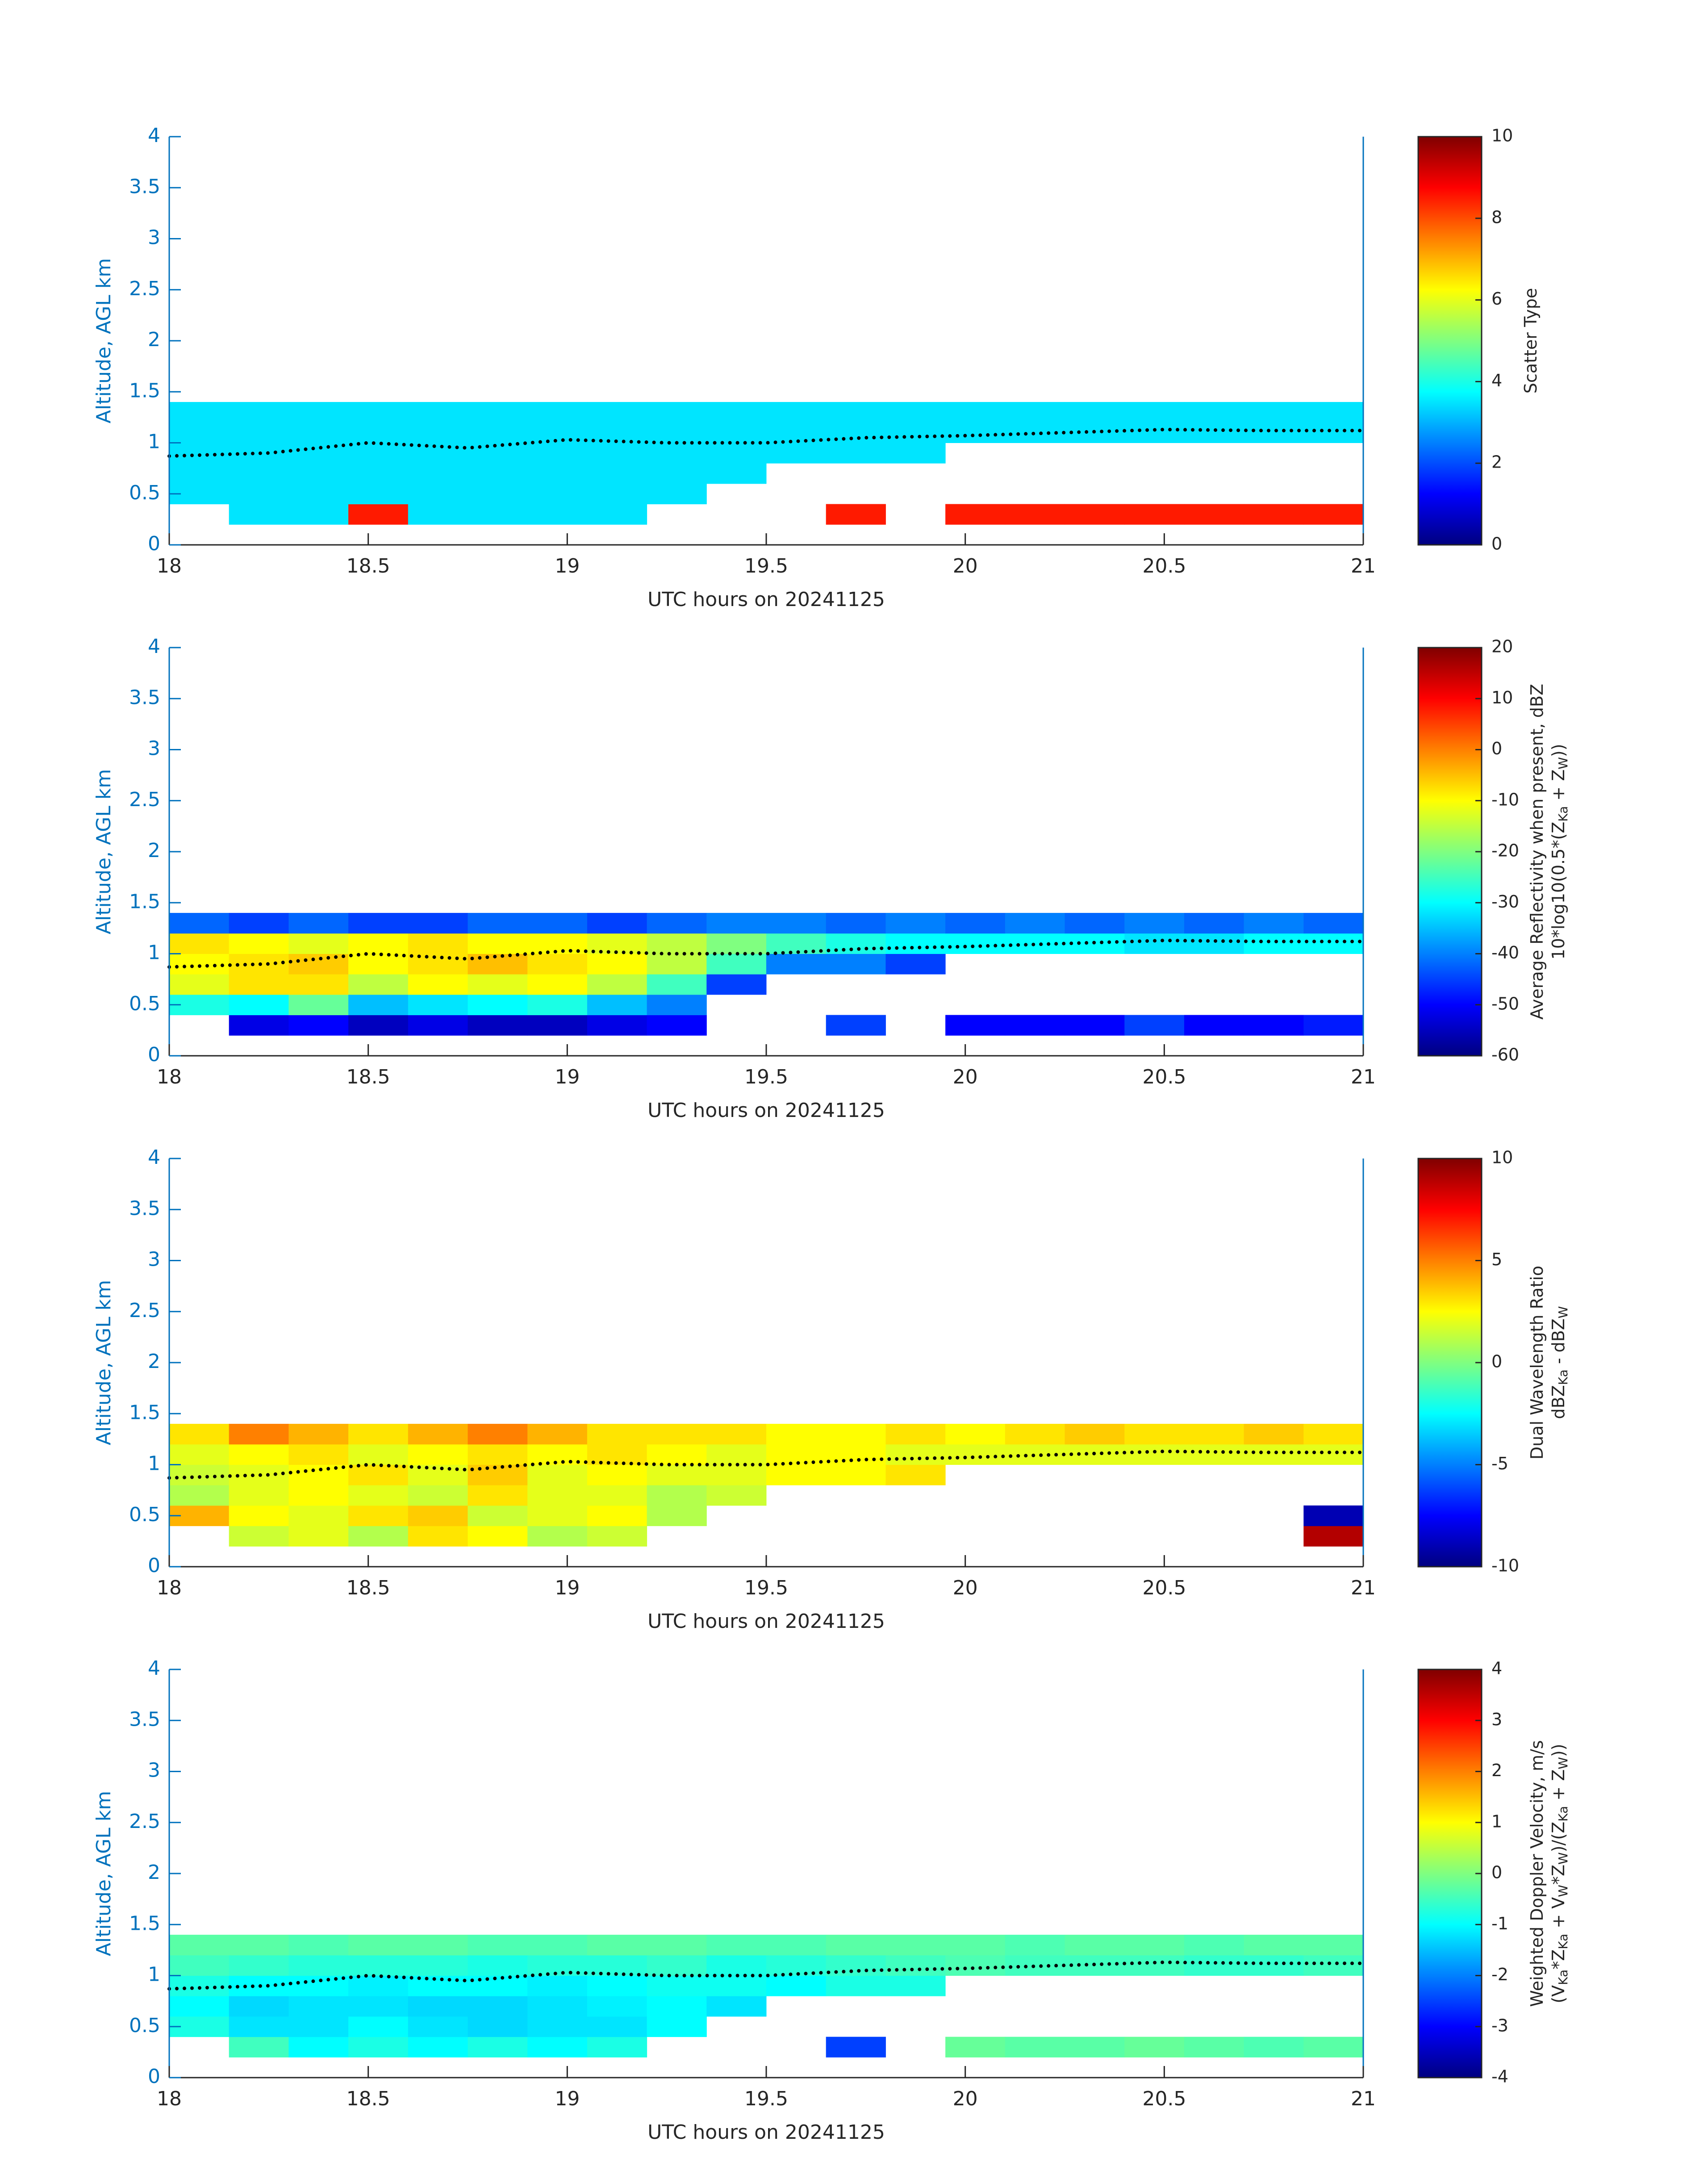 This screenshot has height=2179, width=1708. What do you see at coordinates (1537, 1873) in the screenshot?
I see `colorbar-label: Weighted Doppler Velocity, m/s` at bounding box center [1537, 1873].